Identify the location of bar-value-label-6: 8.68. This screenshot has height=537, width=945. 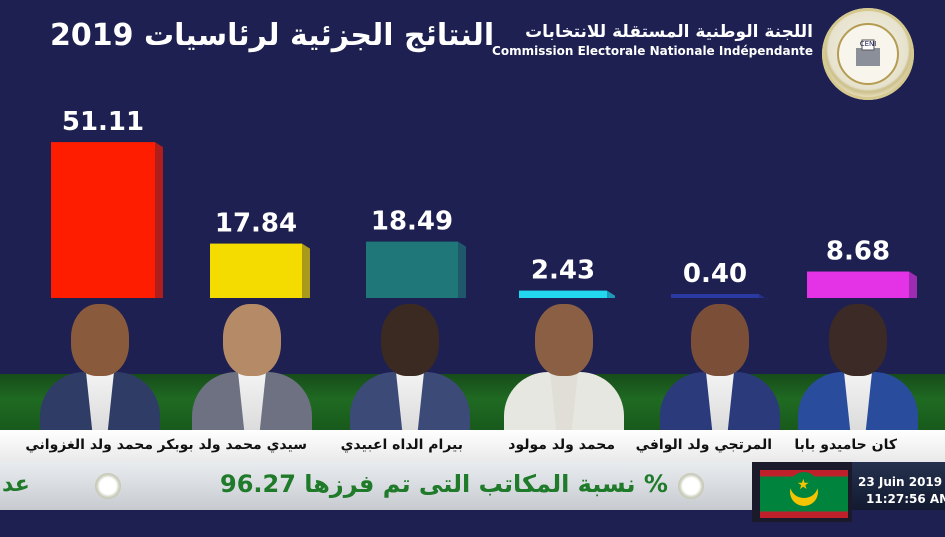
(858, 252).